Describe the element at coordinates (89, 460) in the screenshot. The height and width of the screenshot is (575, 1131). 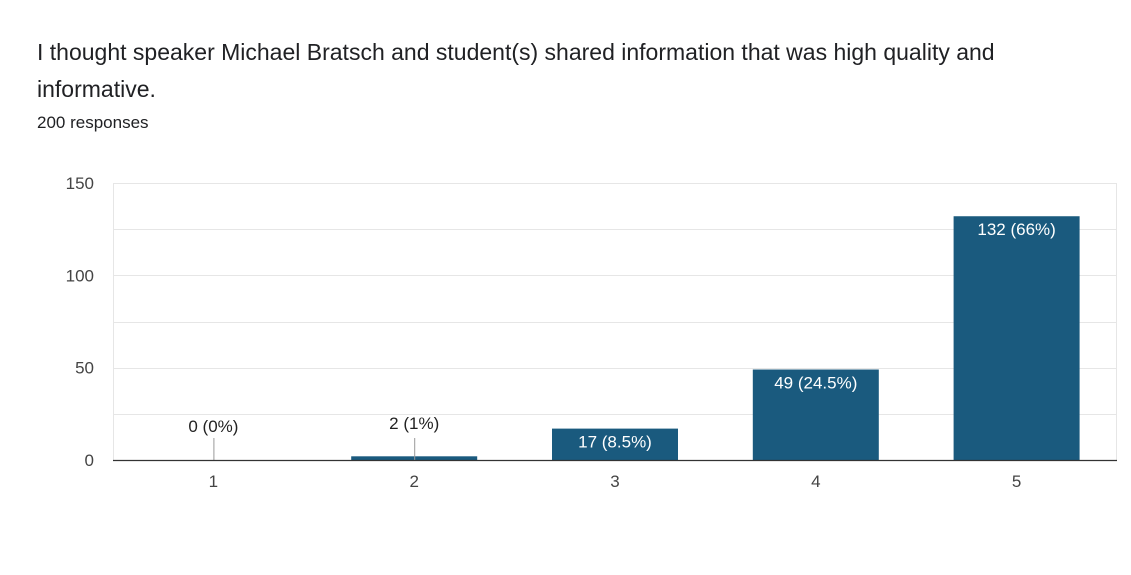
I see `y-tick-label: 0` at that location.